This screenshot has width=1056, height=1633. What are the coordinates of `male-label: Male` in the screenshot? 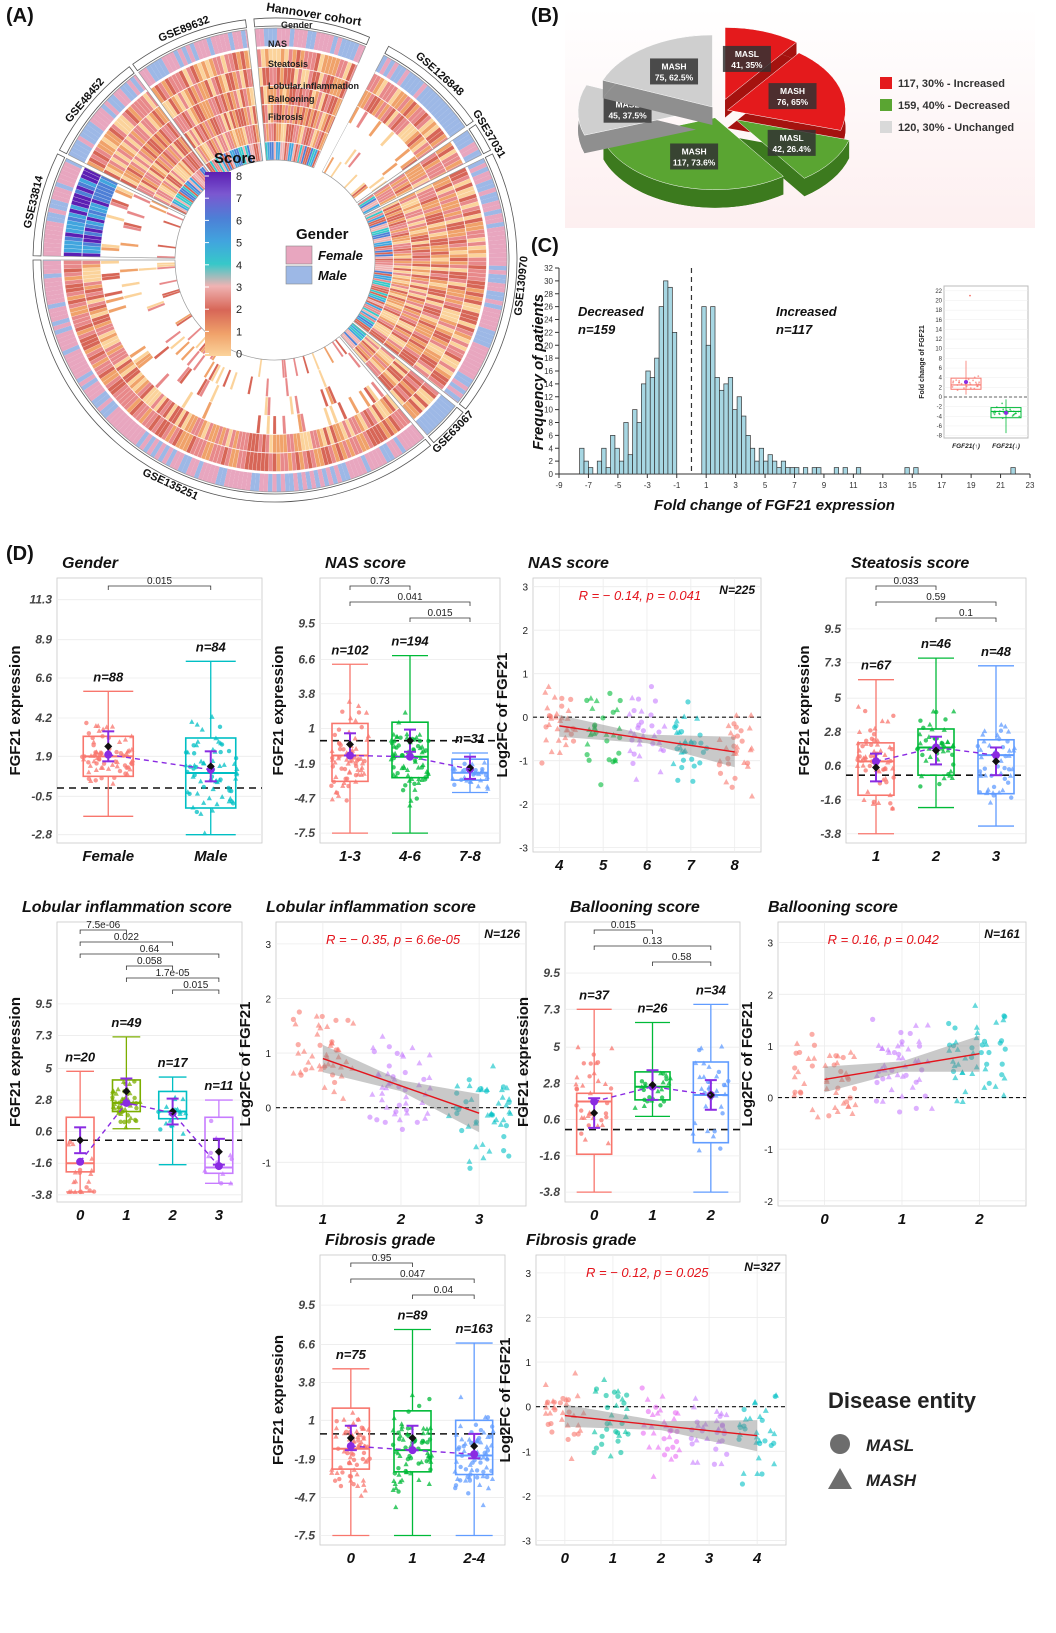 It's located at (332, 275).